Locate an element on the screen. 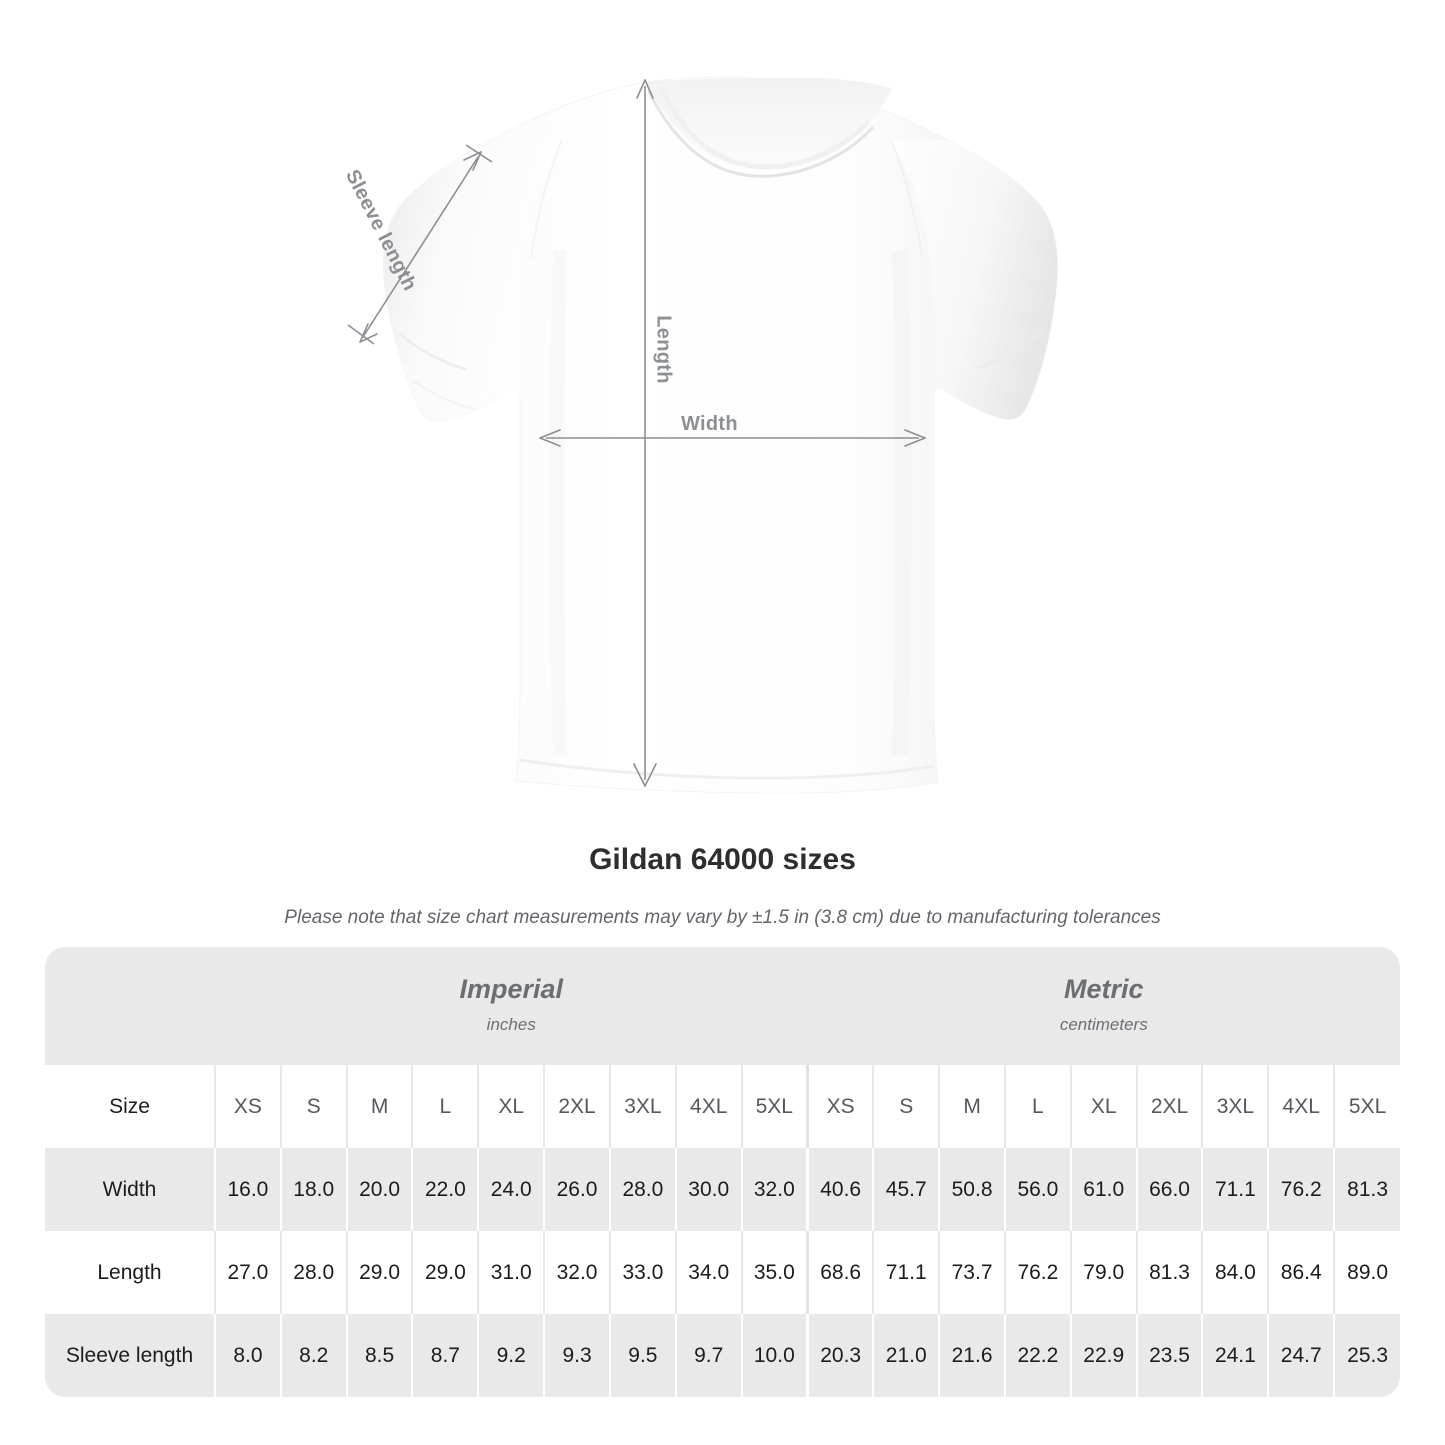  measurement-cell: 31.0 is located at coordinates (511, 1272).